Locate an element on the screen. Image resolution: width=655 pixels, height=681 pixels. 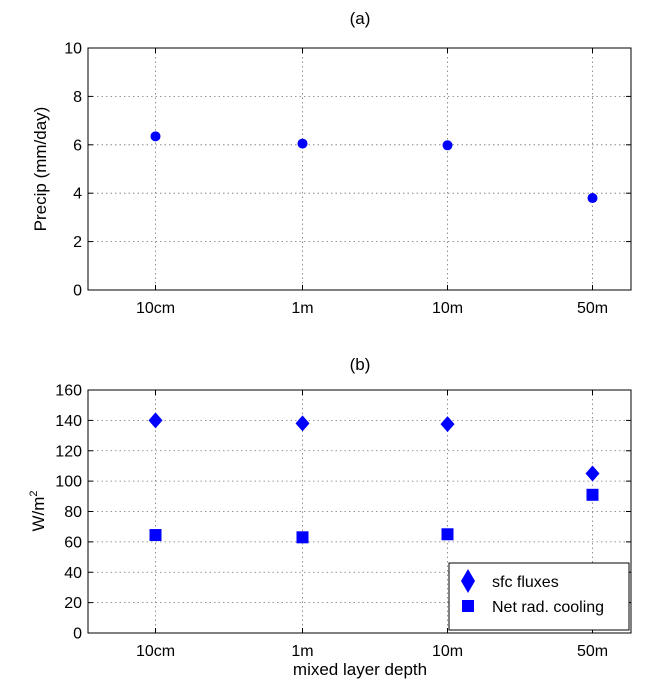
panel-b-xtick-label: 1m is located at coordinates (302, 651).